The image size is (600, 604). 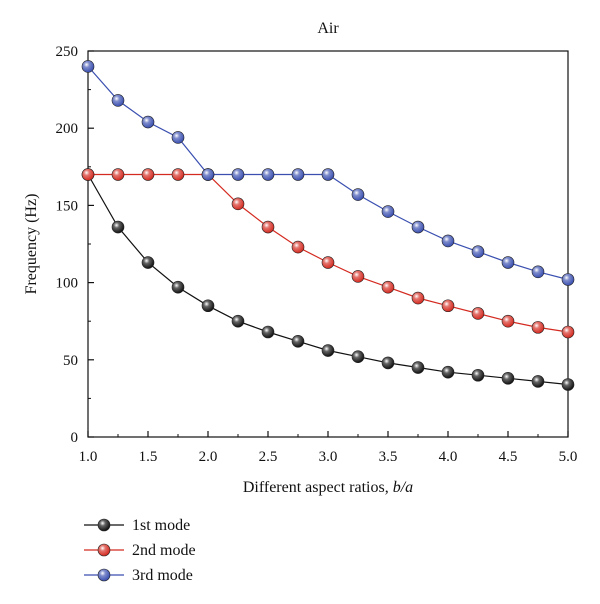 I want to click on x-axis-title-variable: b/a, so click(x=403, y=487).